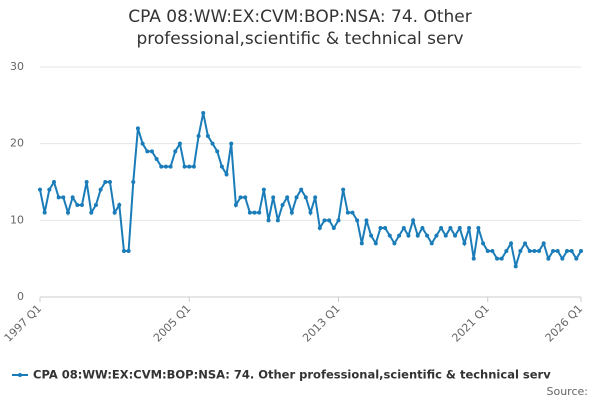  Describe the element at coordinates (20, 375) in the screenshot. I see `legend-marker` at that location.